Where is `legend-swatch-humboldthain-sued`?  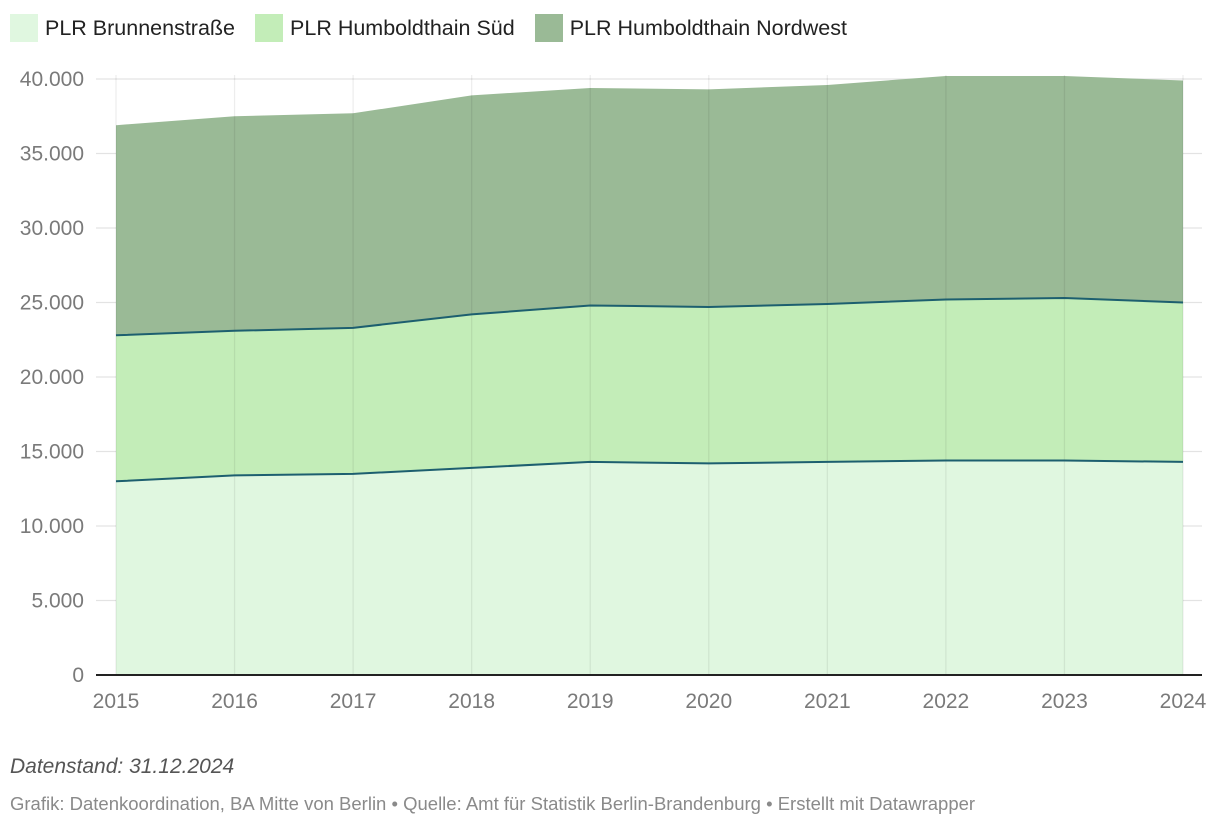
legend-swatch-humboldthain-sued is located at coordinates (269, 28).